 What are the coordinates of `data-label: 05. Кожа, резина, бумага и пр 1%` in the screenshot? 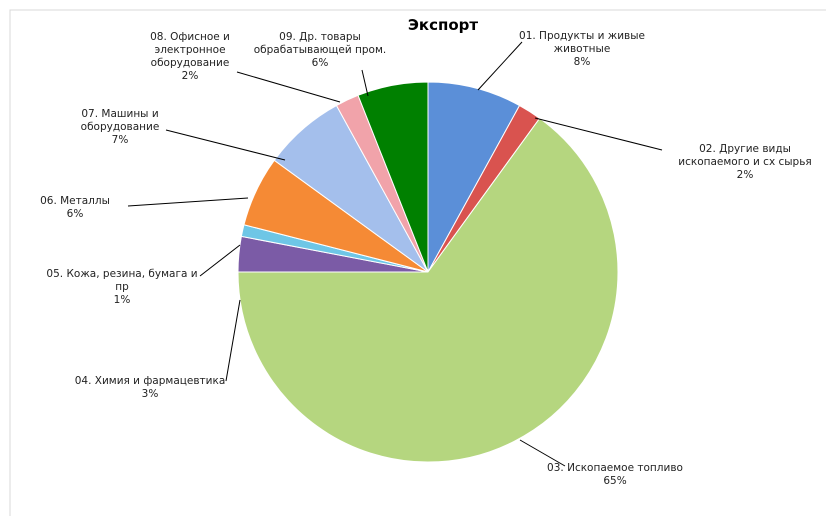 It's located at (122, 287).